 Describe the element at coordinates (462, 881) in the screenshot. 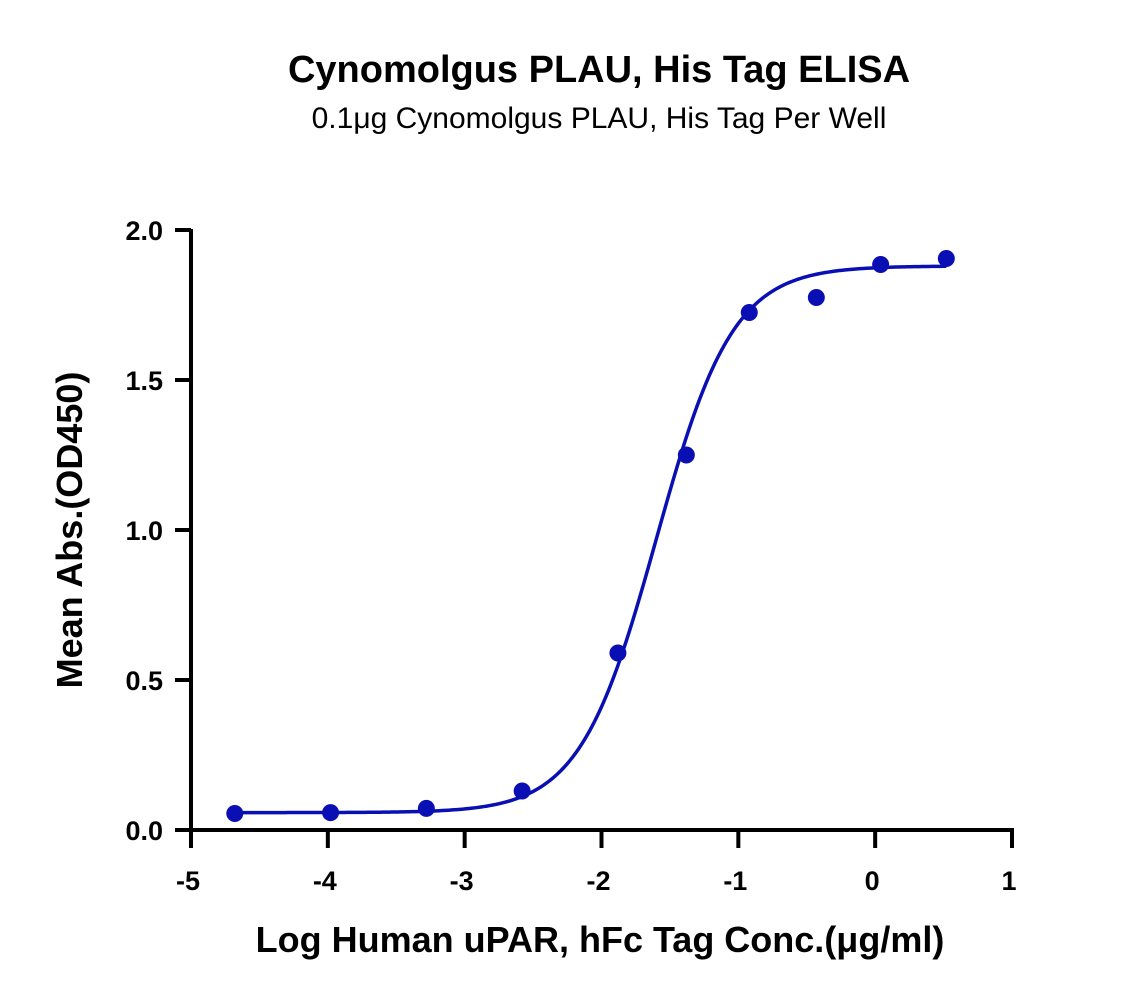

I see `x-tick-label: -3` at that location.